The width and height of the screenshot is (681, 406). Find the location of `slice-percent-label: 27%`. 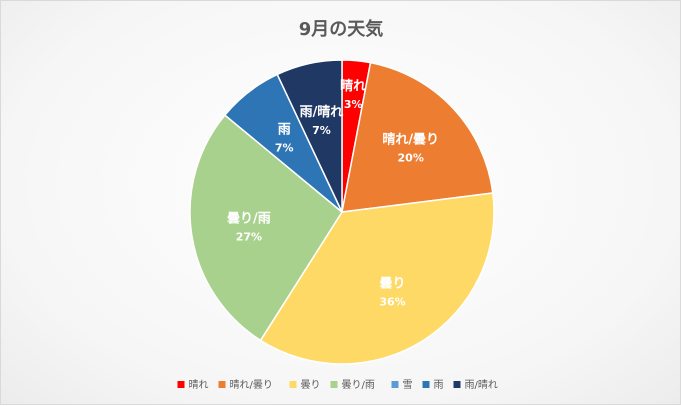

slice-percent-label: 27% is located at coordinates (249, 237).